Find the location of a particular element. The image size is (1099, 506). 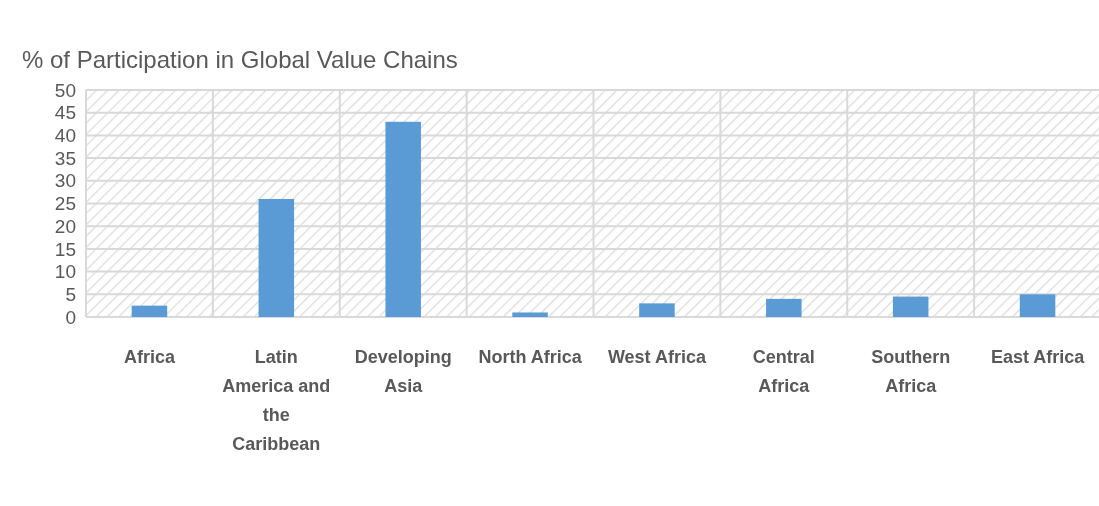

y-tick-label: 25 is located at coordinates (65, 204).